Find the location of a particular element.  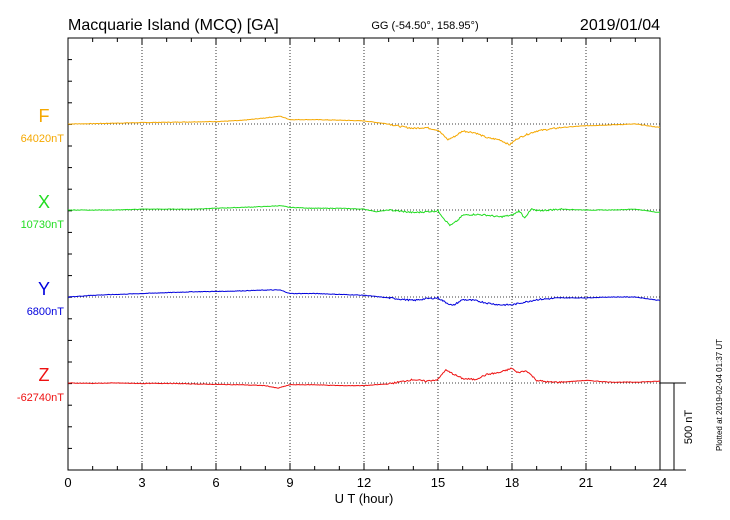

x-tick-label: 18 is located at coordinates (512, 482).